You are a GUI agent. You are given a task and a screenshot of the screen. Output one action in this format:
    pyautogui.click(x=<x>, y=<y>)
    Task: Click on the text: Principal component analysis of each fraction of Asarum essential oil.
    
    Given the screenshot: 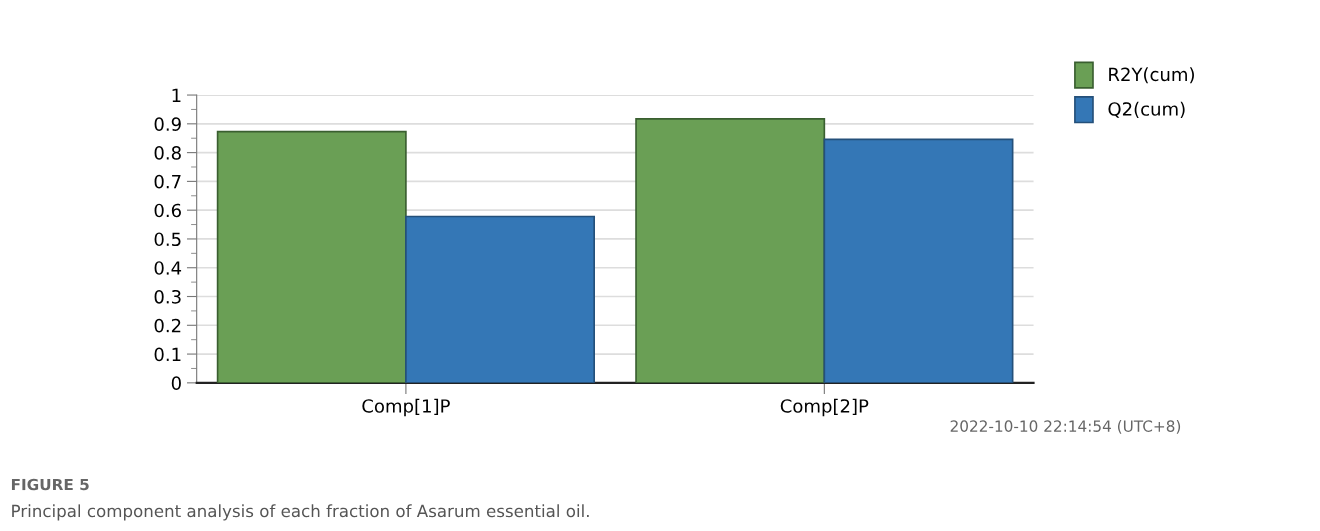 What is the action you would take?
    pyautogui.click(x=300, y=512)
    